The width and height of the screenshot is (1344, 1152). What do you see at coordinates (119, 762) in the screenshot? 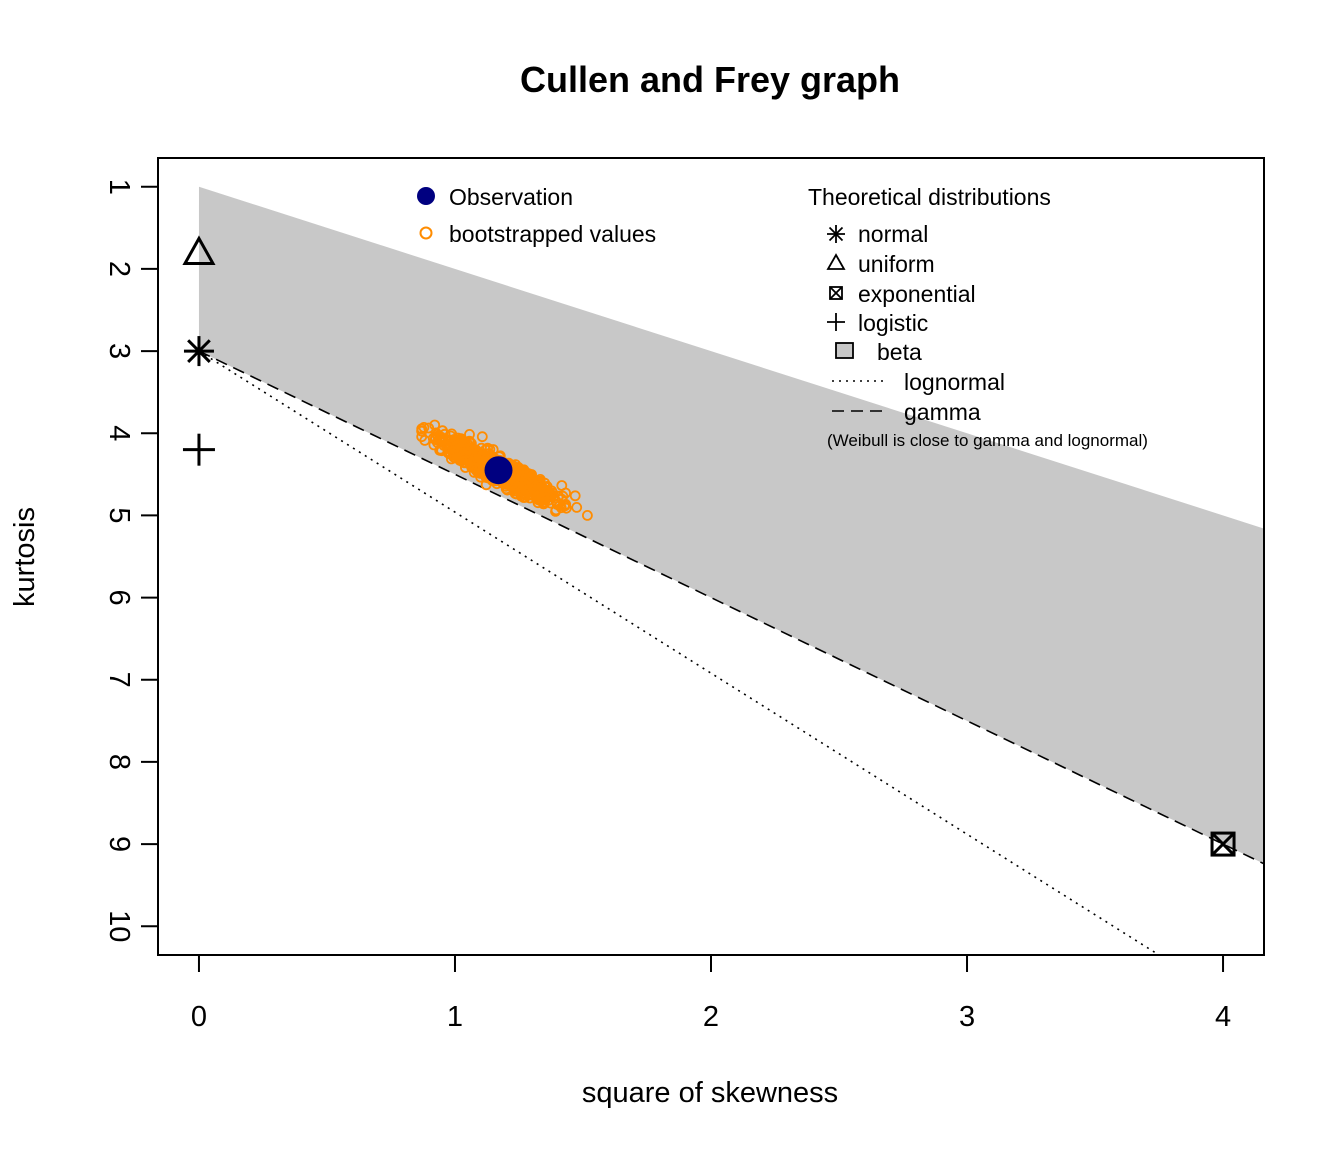
I see `y-tick-label: 8` at bounding box center [119, 762].